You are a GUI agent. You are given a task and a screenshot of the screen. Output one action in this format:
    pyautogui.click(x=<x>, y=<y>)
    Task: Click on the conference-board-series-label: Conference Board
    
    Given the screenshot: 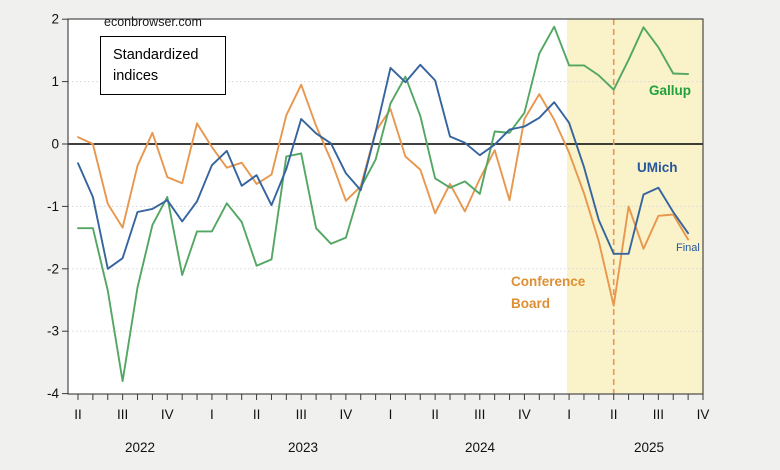 What is the action you would take?
    pyautogui.click(x=548, y=292)
    